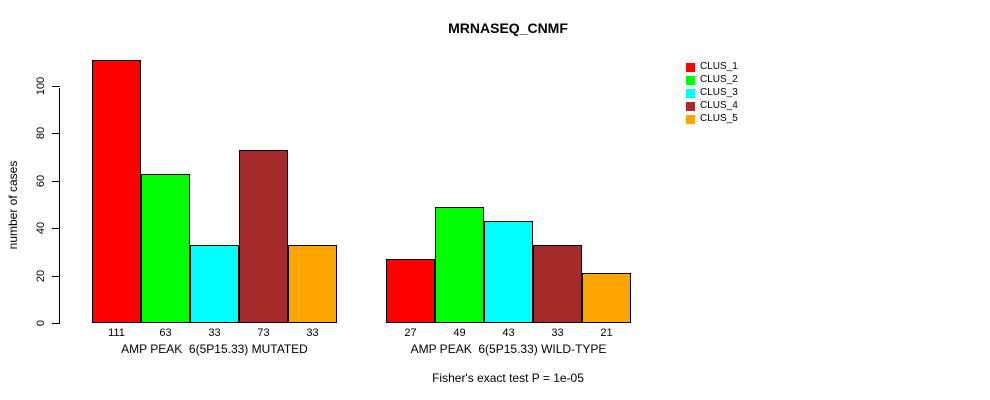 The width and height of the screenshot is (990, 400). I want to click on y-axis-label: number of cases, so click(13, 205).